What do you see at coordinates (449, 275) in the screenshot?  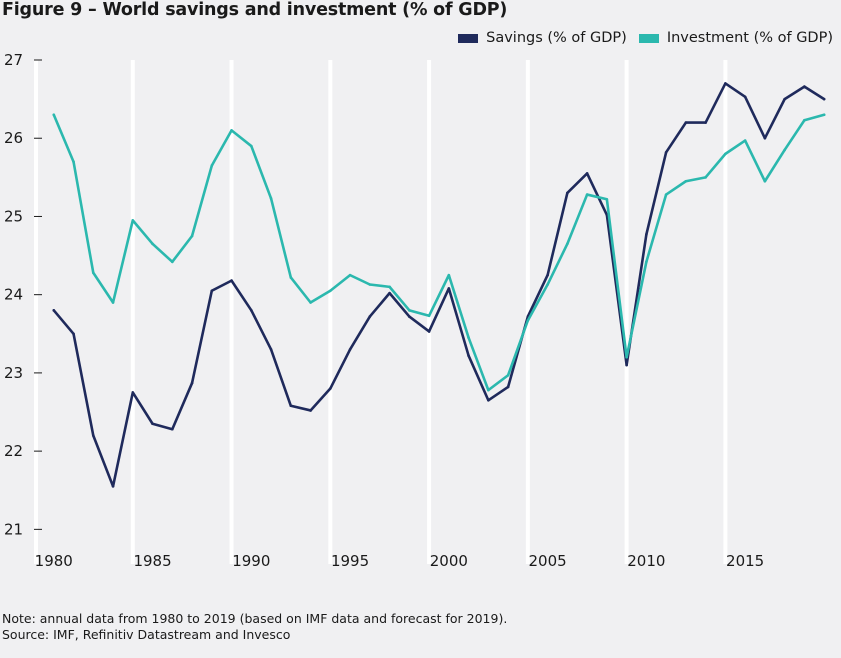 I see `data-point-investment-2000` at bounding box center [449, 275].